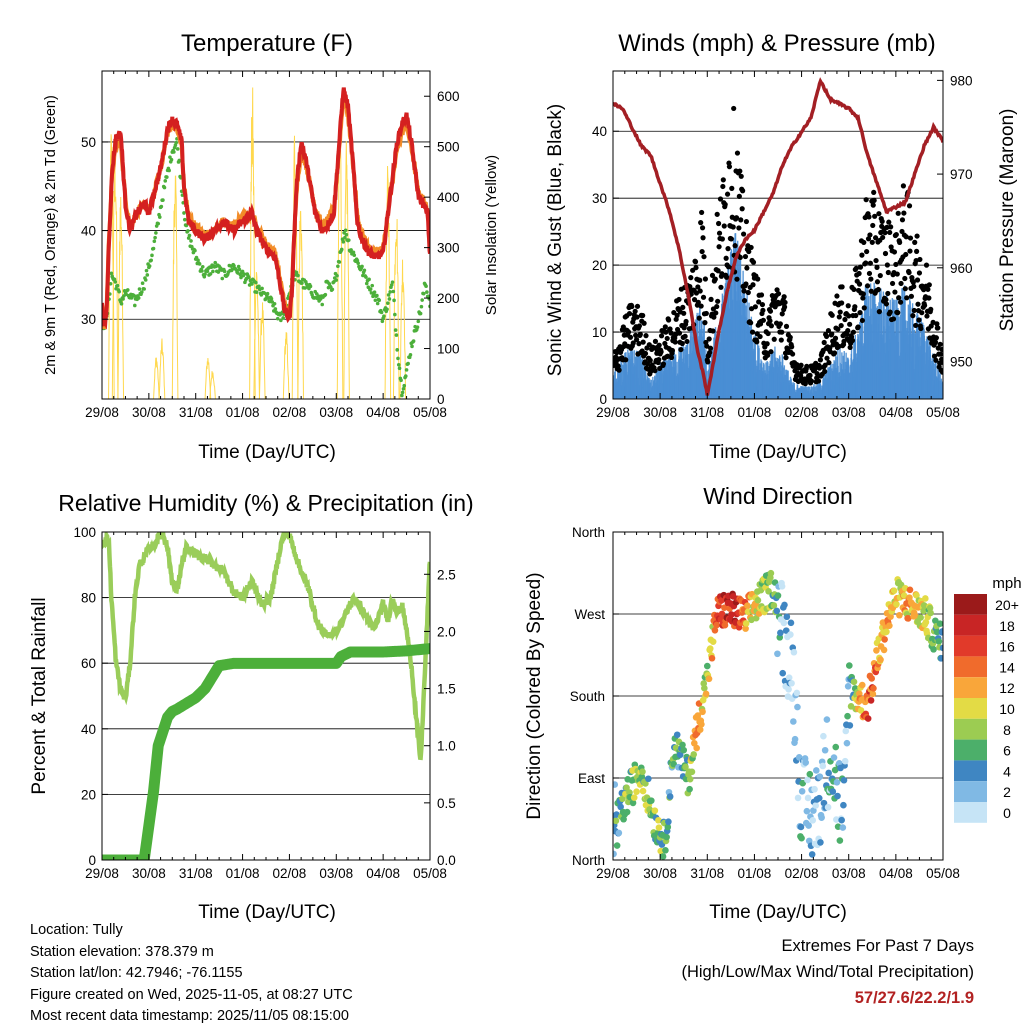  Describe the element at coordinates (448, 197) in the screenshot. I see `y2-tick-label: 400` at that location.